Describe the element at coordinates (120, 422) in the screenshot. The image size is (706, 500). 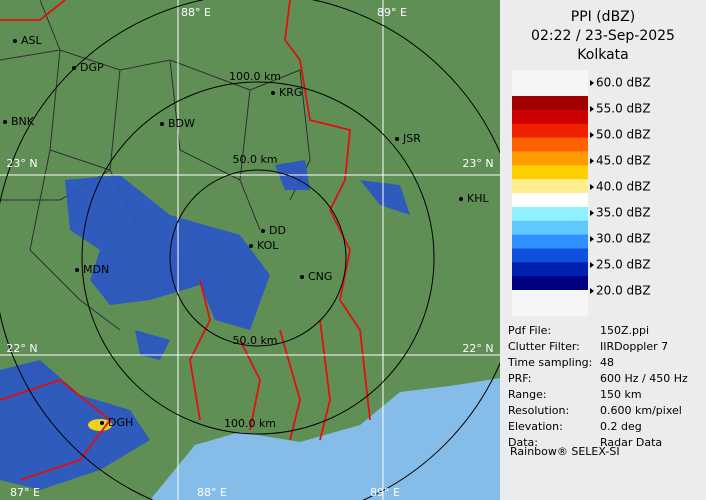
I see `city-label: DGH` at that location.